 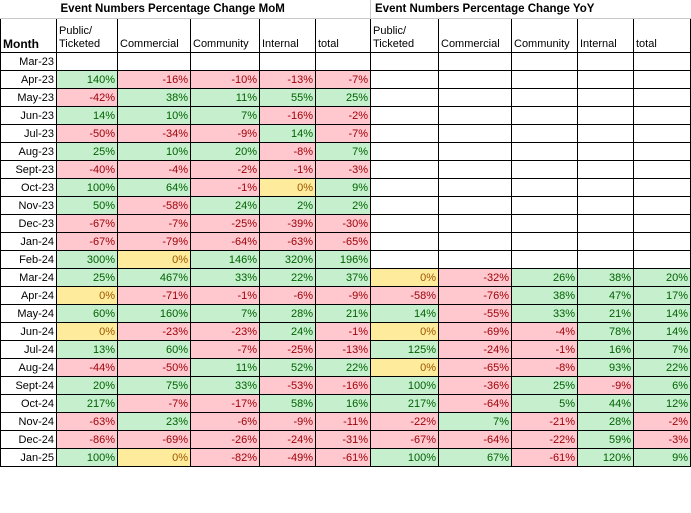 I want to click on yoy-value-cell: 120%, so click(x=605, y=457).